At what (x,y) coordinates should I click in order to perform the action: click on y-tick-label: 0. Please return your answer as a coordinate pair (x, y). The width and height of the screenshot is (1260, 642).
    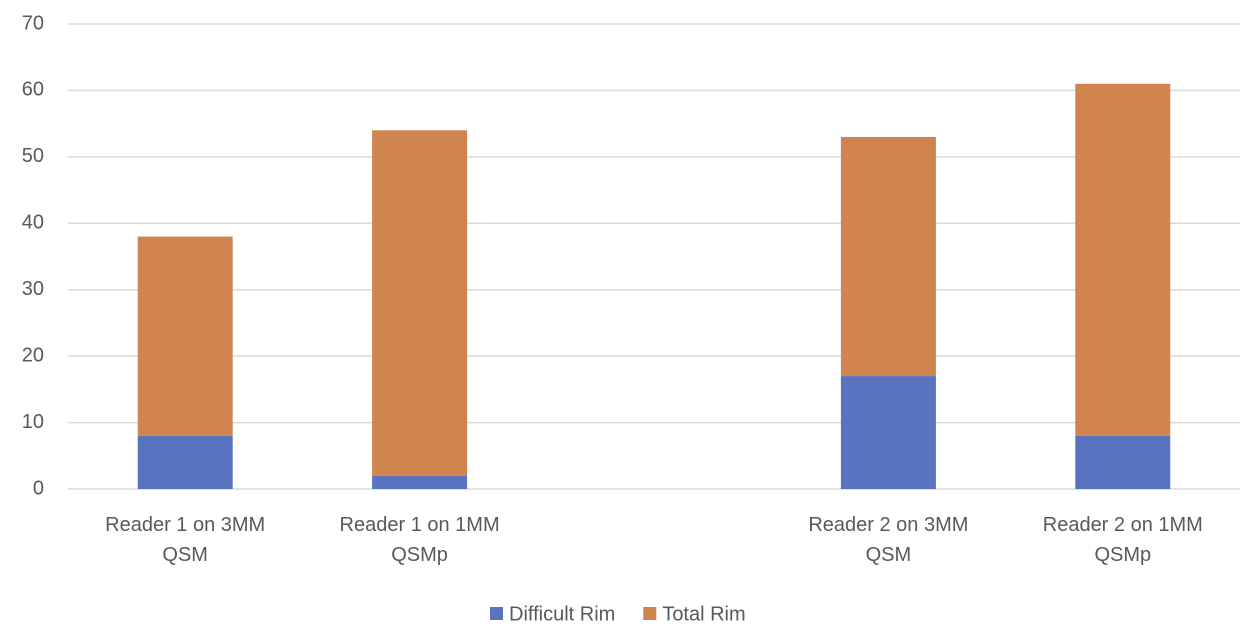
    Looking at the image, I should click on (38, 488).